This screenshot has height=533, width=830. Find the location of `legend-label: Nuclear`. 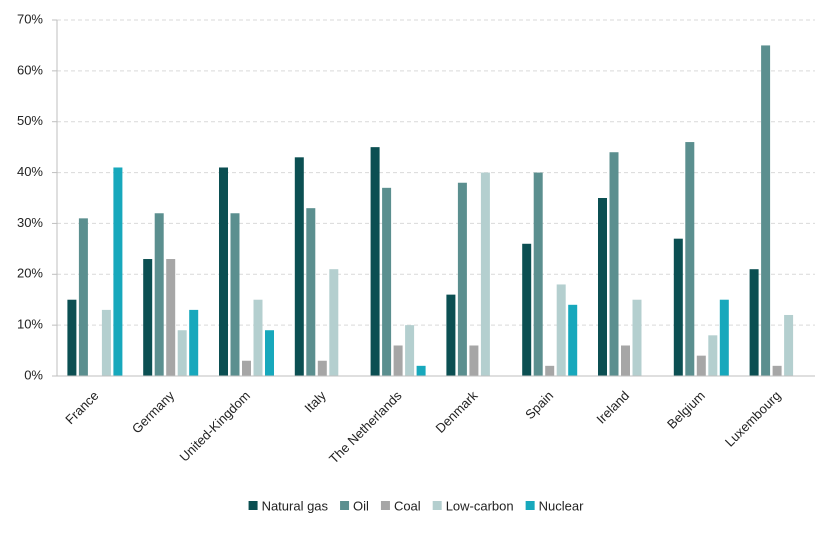

legend-label: Nuclear is located at coordinates (561, 505).